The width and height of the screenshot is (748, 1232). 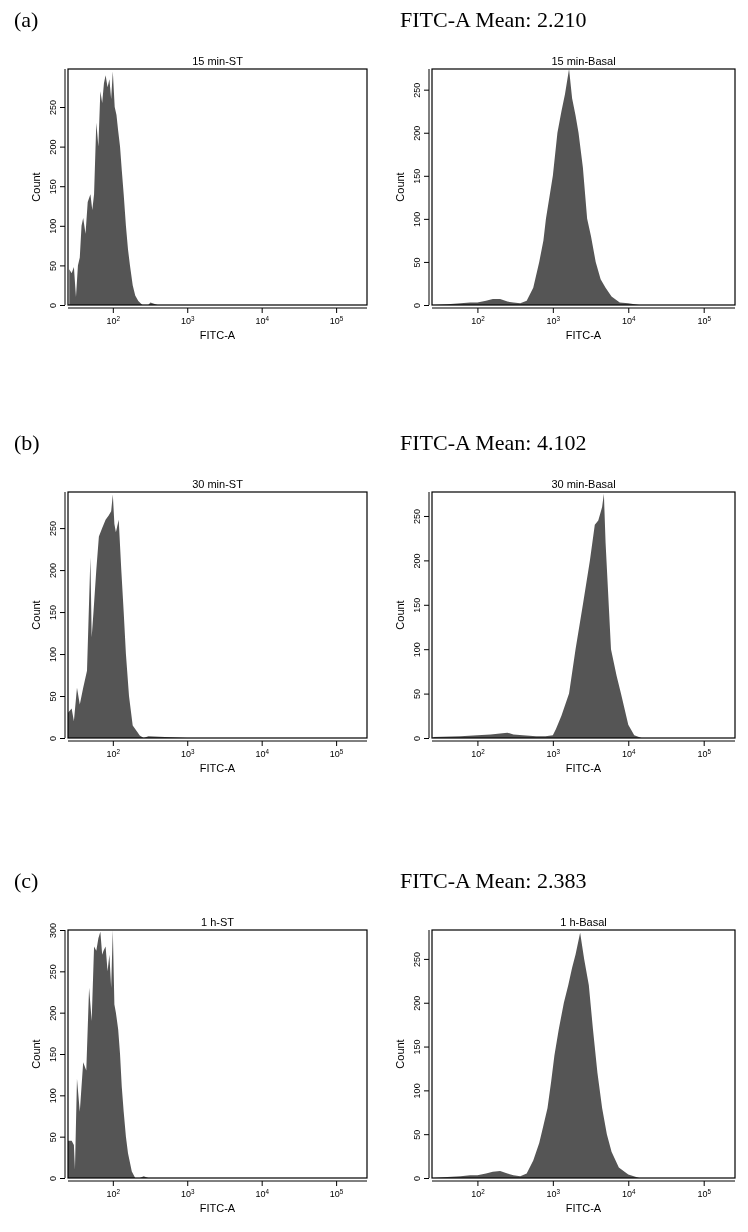 What do you see at coordinates (218, 61) in the screenshot?
I see `chart-title: 15 min-ST` at bounding box center [218, 61].